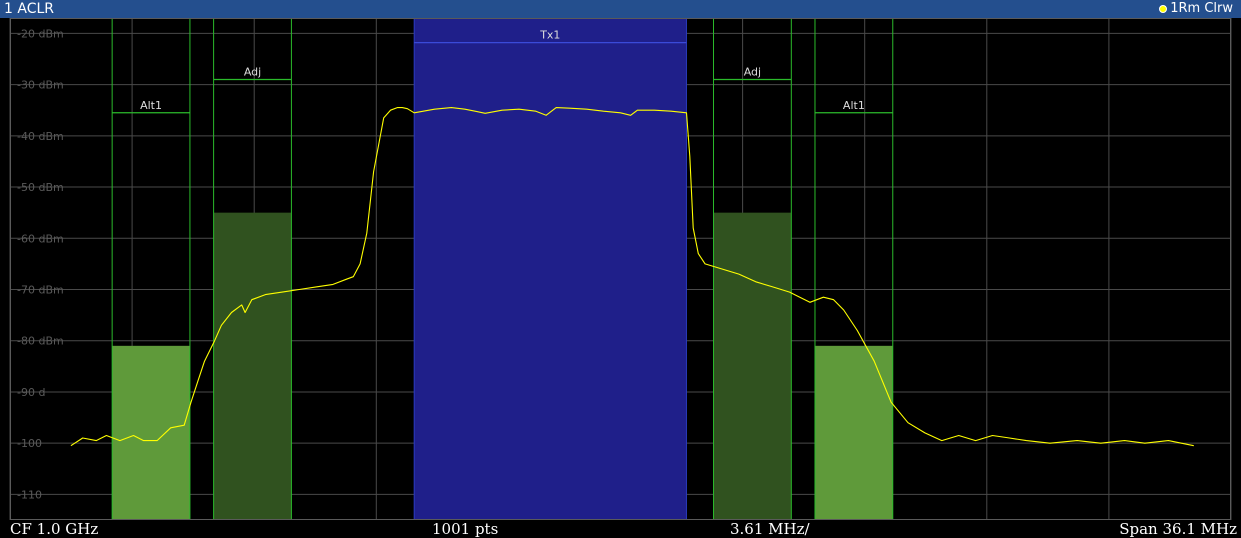 This screenshot has width=1241, height=538. Describe the element at coordinates (31, 392) in the screenshot. I see `y-tick-label: -90 d` at that location.